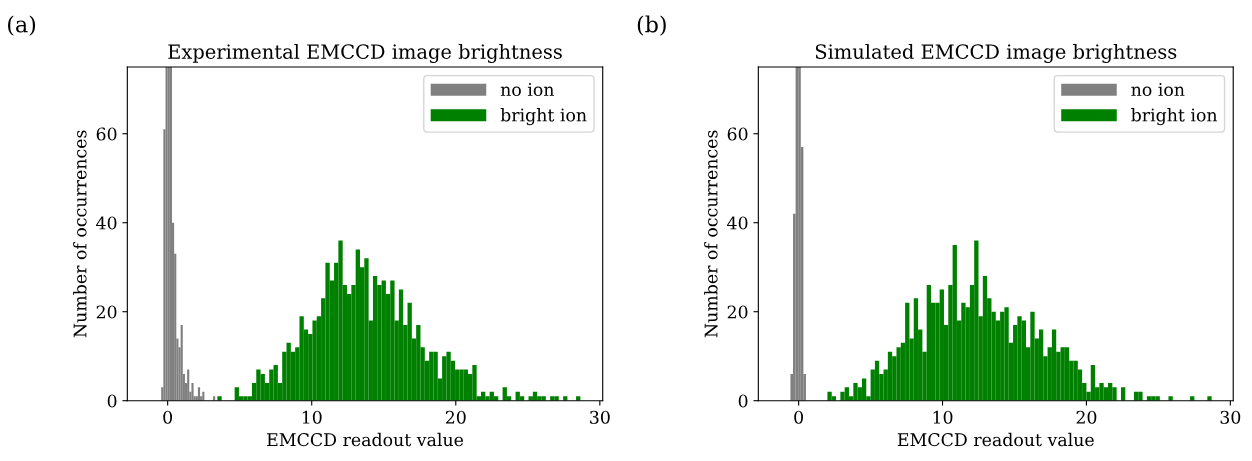 The height and width of the screenshot is (461, 1252). What do you see at coordinates (365, 53) in the screenshot?
I see `chart-title: Experimental EMCCD image brightness` at bounding box center [365, 53].